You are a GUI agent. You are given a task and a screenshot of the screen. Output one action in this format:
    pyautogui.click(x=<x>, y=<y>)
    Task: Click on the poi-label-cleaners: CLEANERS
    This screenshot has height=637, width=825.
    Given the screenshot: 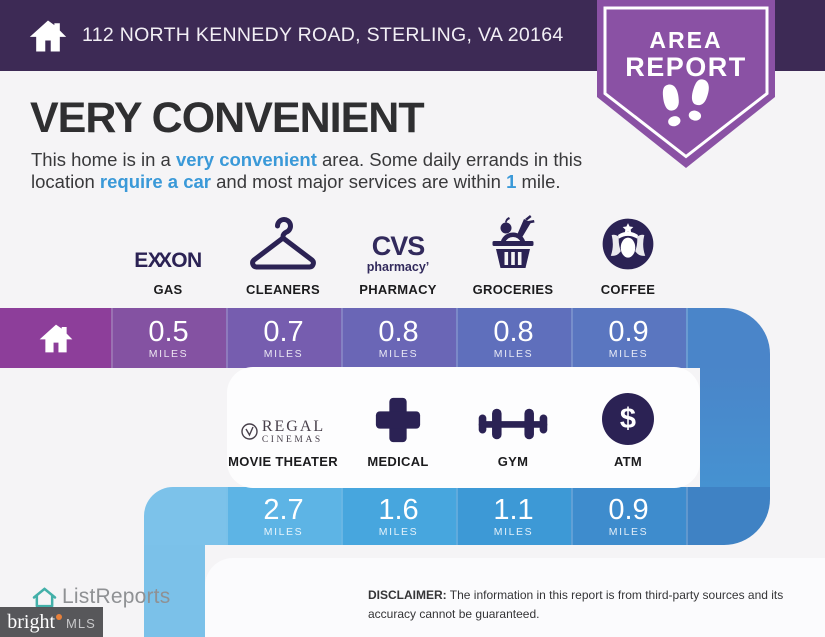 What is the action you would take?
    pyautogui.click(x=283, y=289)
    